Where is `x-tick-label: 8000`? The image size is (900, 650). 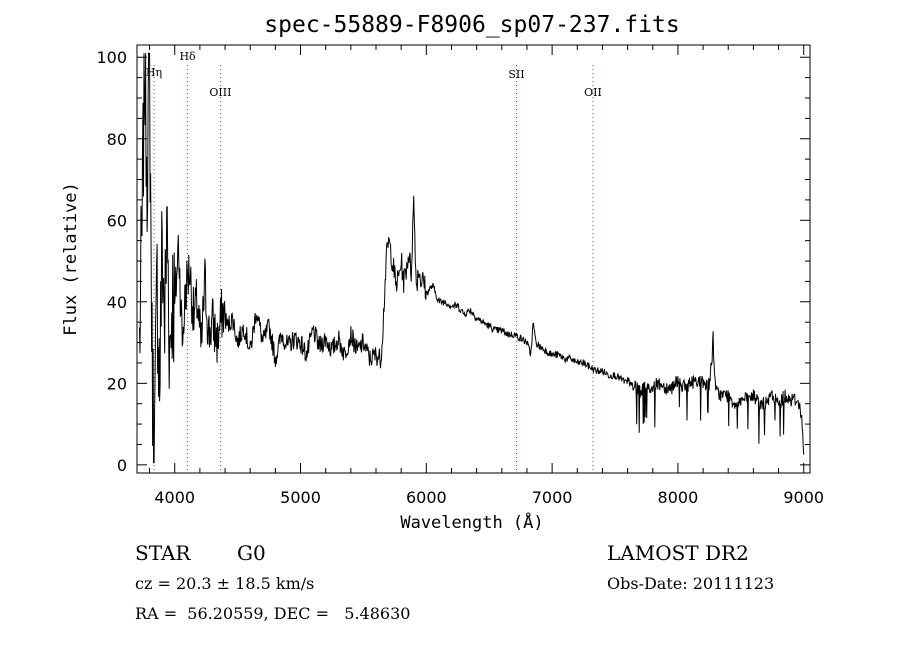 x-tick-label: 8000 is located at coordinates (678, 497).